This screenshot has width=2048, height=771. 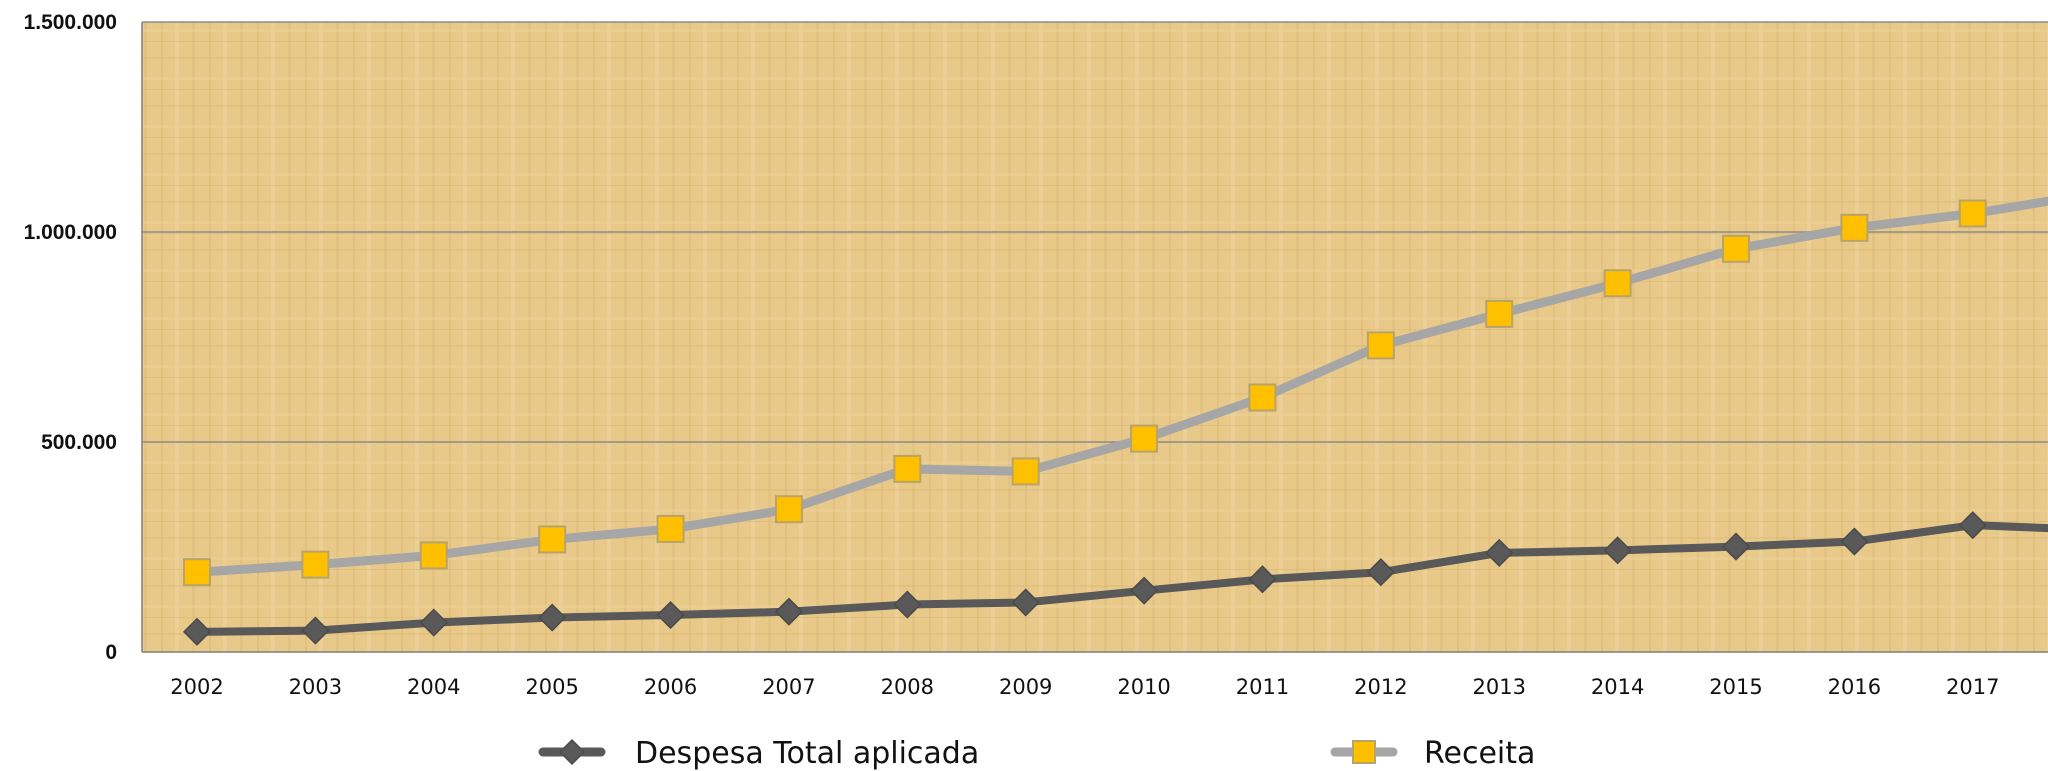 I want to click on legend-label: Despesa Total aplicada, so click(x=807, y=753).